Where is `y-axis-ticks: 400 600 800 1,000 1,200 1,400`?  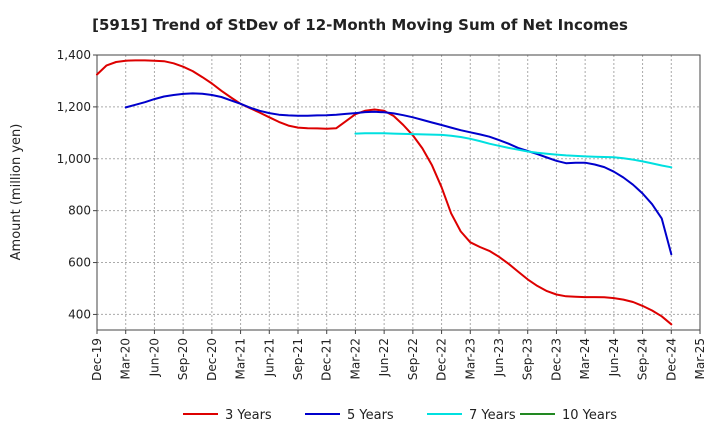 y-axis-ticks: 400 600 800 1,000 1,200 1,400 is located at coordinates (77, 184).